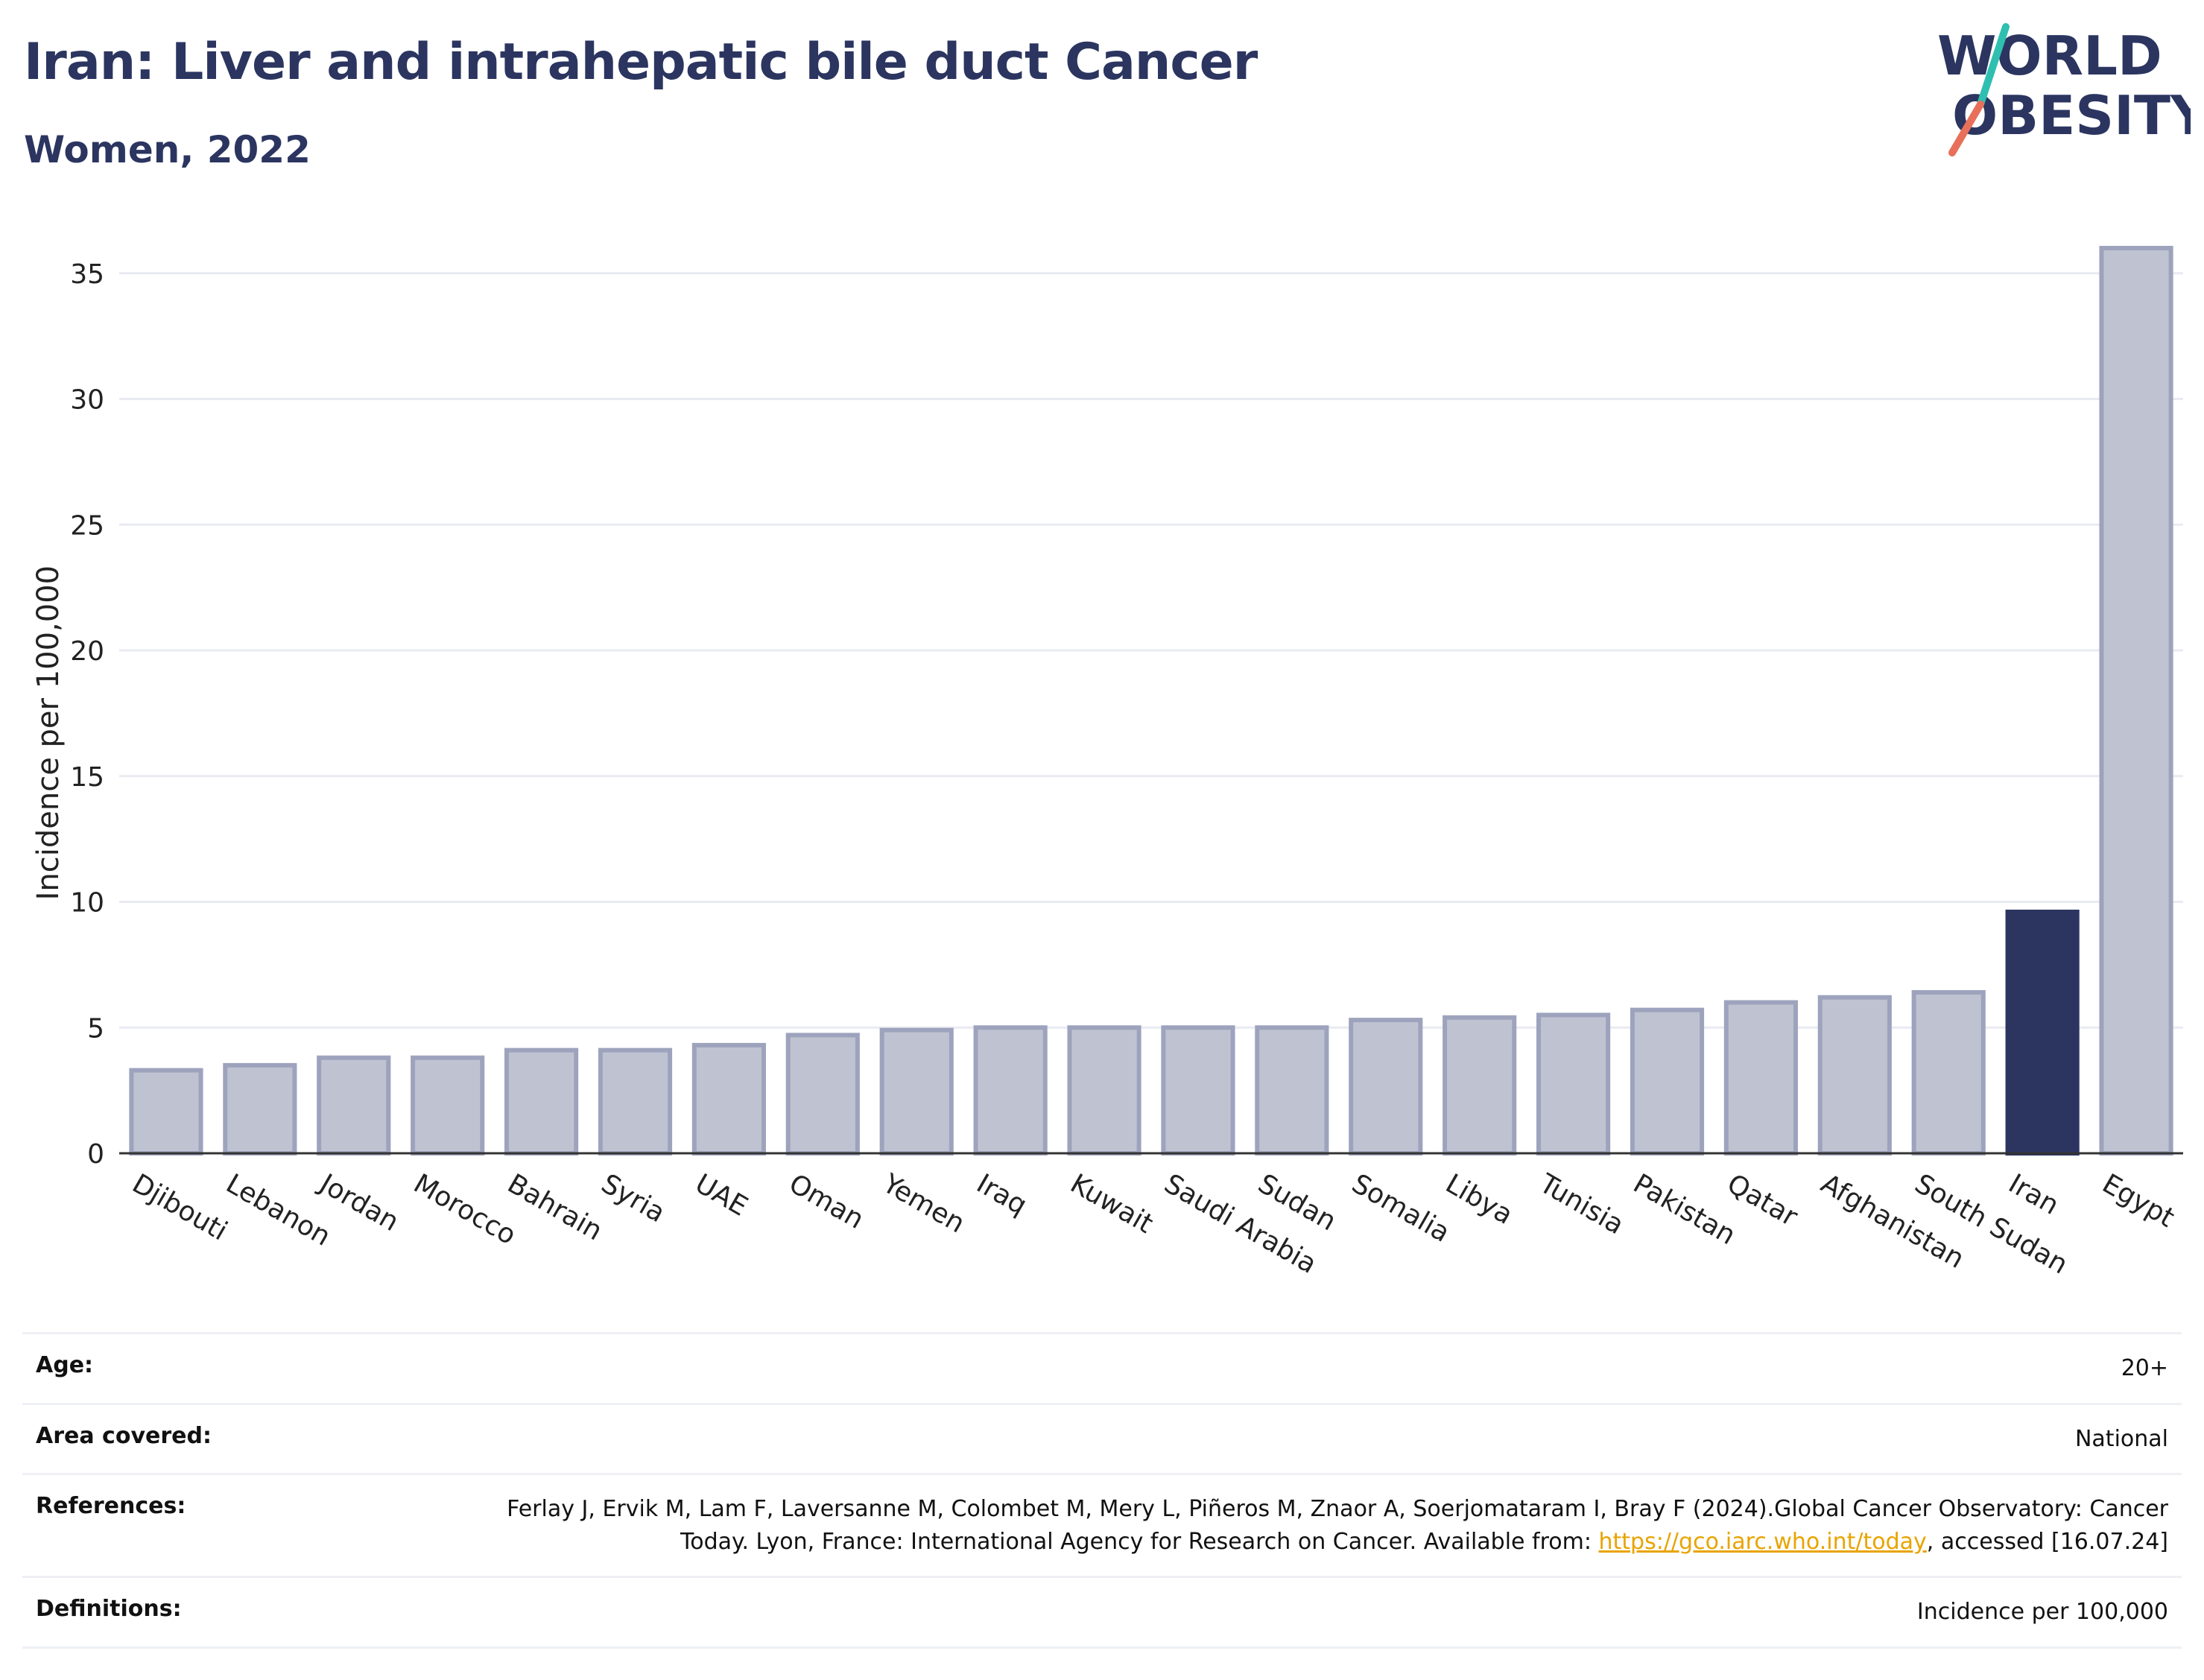  What do you see at coordinates (65, 1365) in the screenshot?
I see `footer-label-age: Age:` at bounding box center [65, 1365].